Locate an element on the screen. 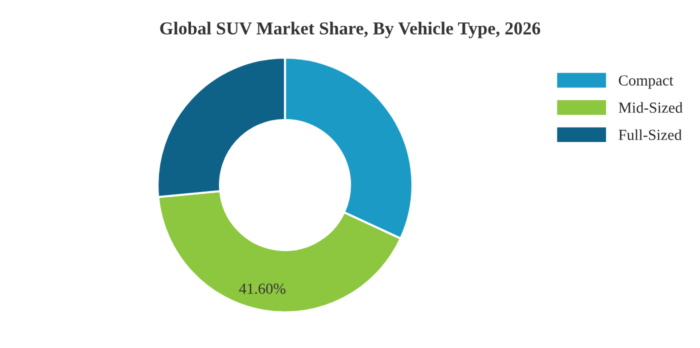 The height and width of the screenshot is (348, 700). data-label: 41.60% is located at coordinates (262, 289).